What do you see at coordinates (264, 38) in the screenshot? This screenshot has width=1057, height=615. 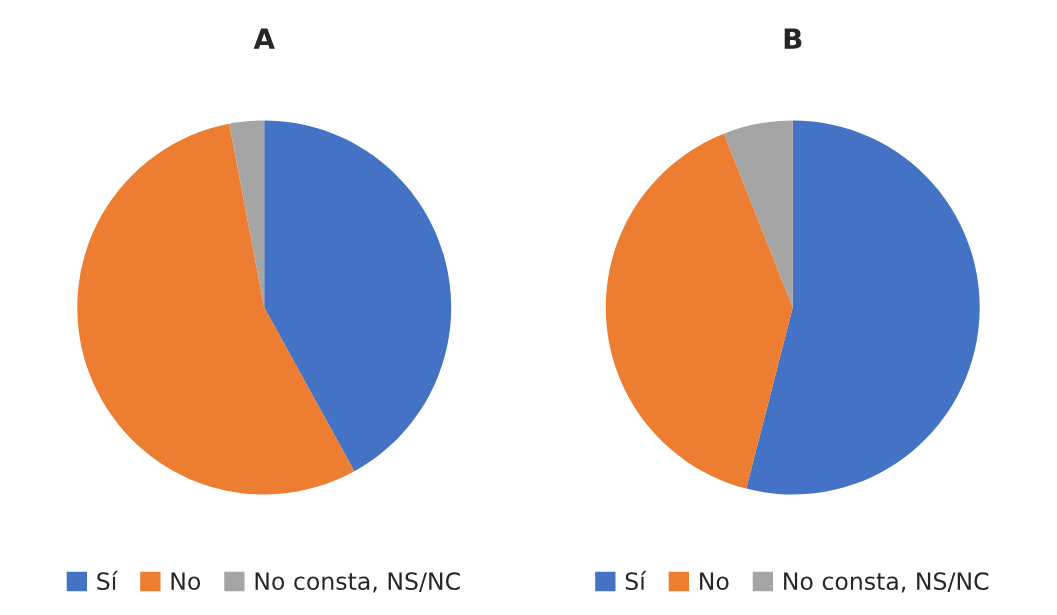 I see `chart-title: A` at bounding box center [264, 38].